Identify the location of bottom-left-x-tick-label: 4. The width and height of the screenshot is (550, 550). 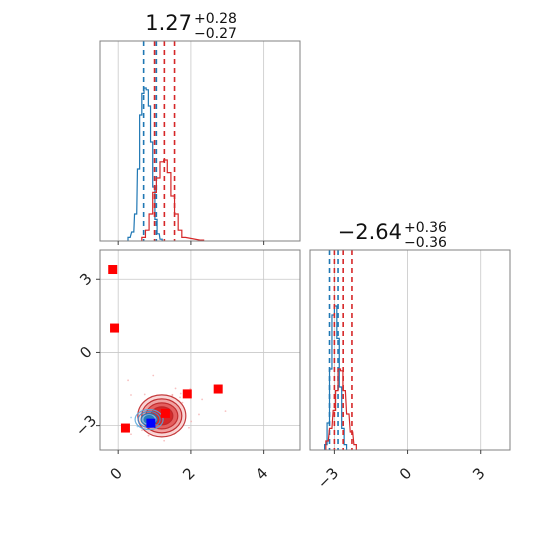
(261, 473).